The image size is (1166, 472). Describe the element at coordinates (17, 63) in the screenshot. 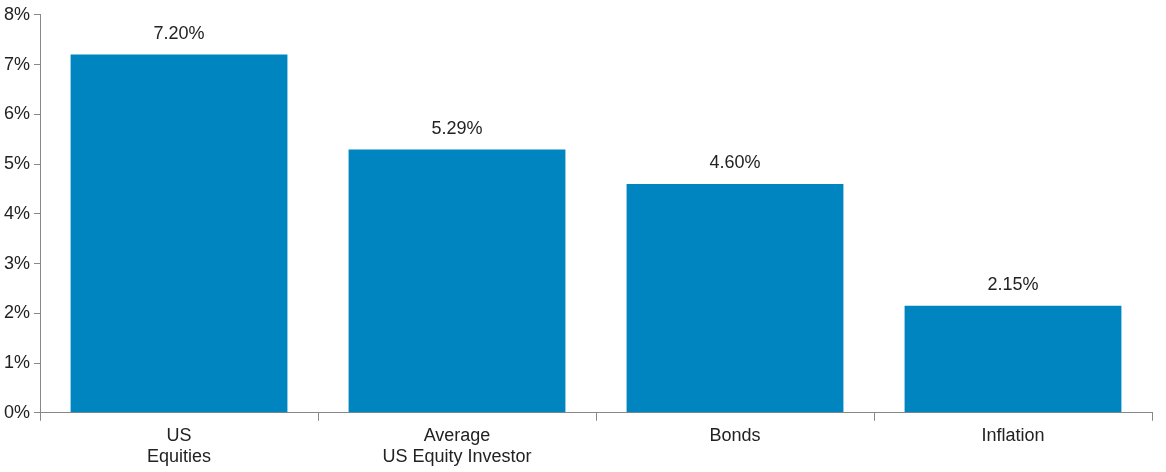

I see `y-tick-label: 7%` at that location.